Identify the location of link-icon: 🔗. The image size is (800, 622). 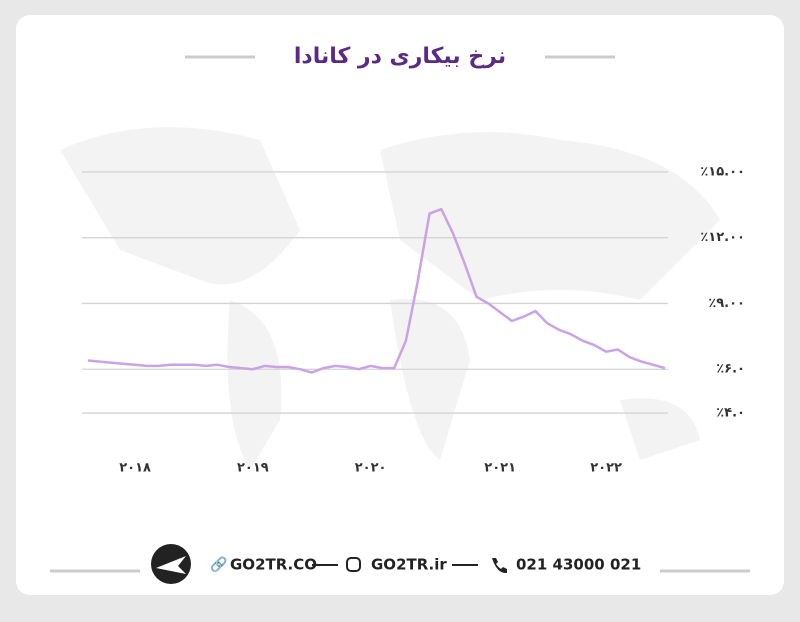
(219, 564).